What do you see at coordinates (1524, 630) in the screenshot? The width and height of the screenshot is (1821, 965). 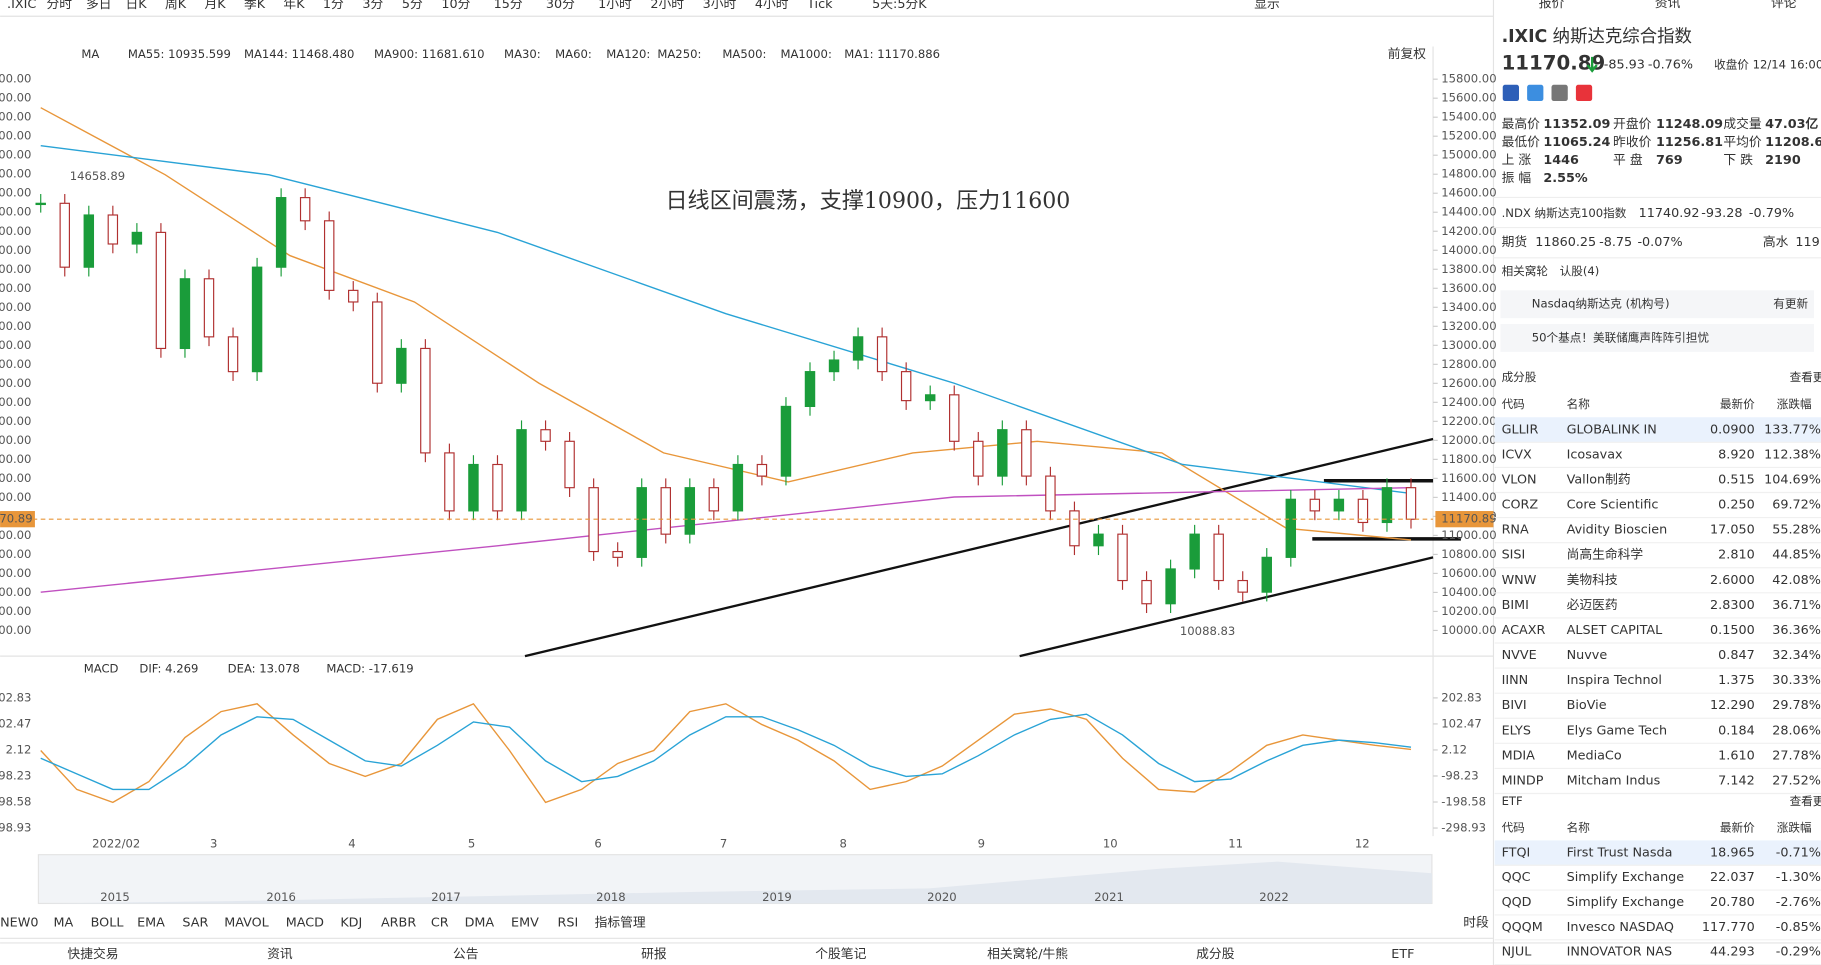 I see `table-cell: ACAXR` at bounding box center [1524, 630].